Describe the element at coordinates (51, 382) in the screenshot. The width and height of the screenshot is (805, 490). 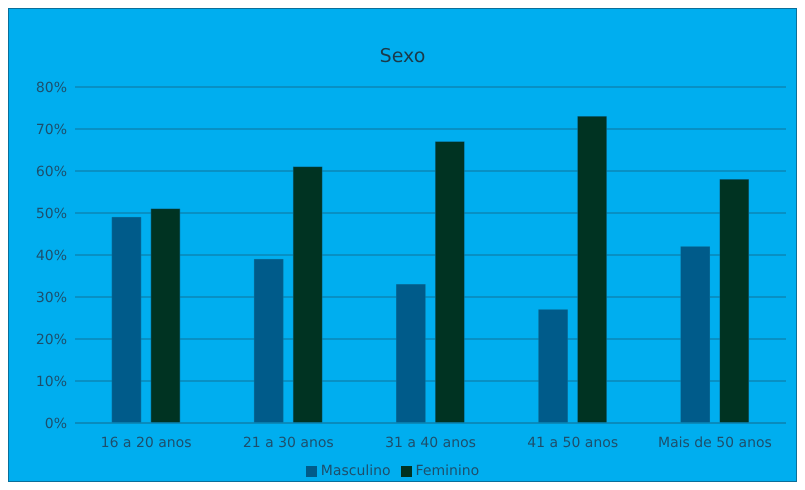
I see `y-tick-label: 10%` at that location.